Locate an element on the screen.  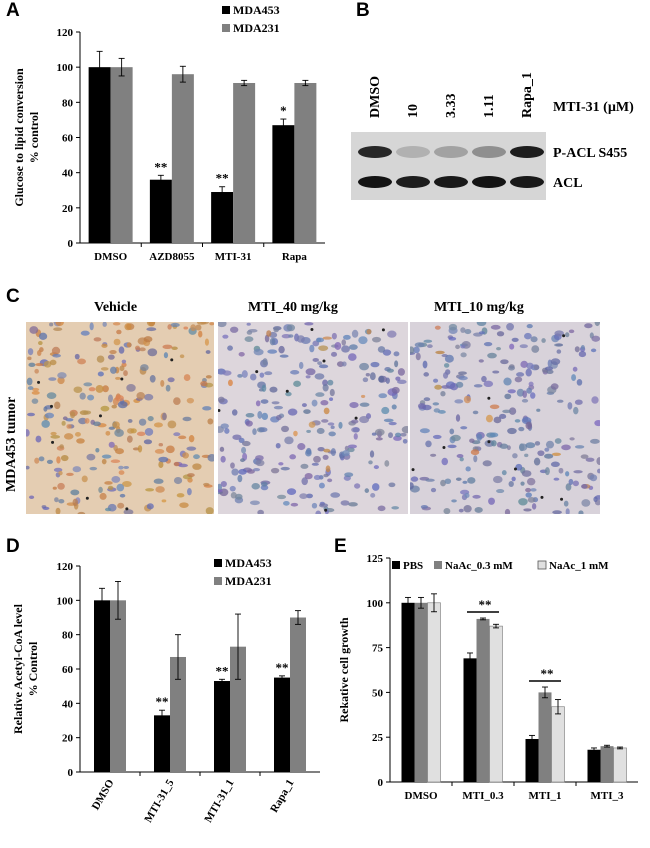
chart-d-legend-label: MDA231 is located at coordinates (248, 581).